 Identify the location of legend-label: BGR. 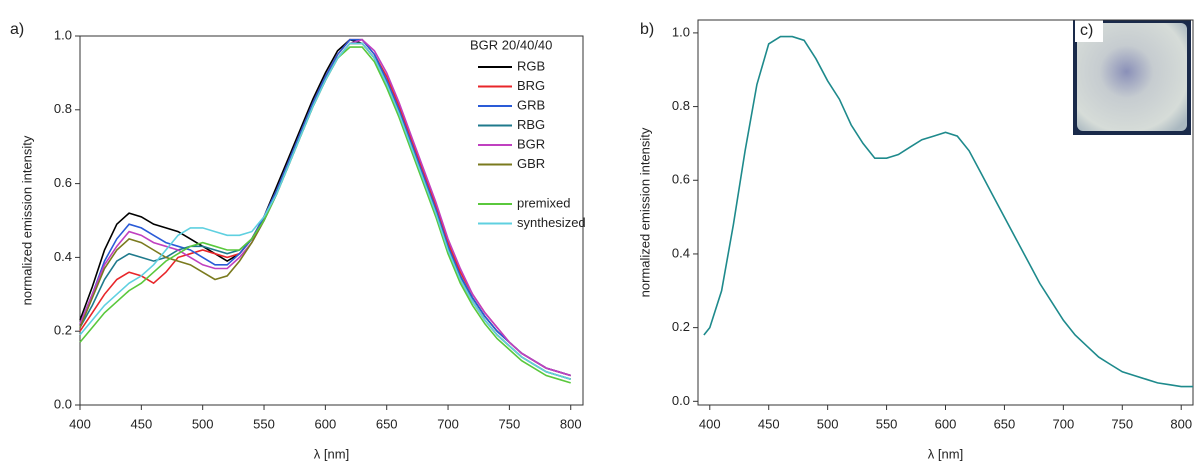
(531, 143).